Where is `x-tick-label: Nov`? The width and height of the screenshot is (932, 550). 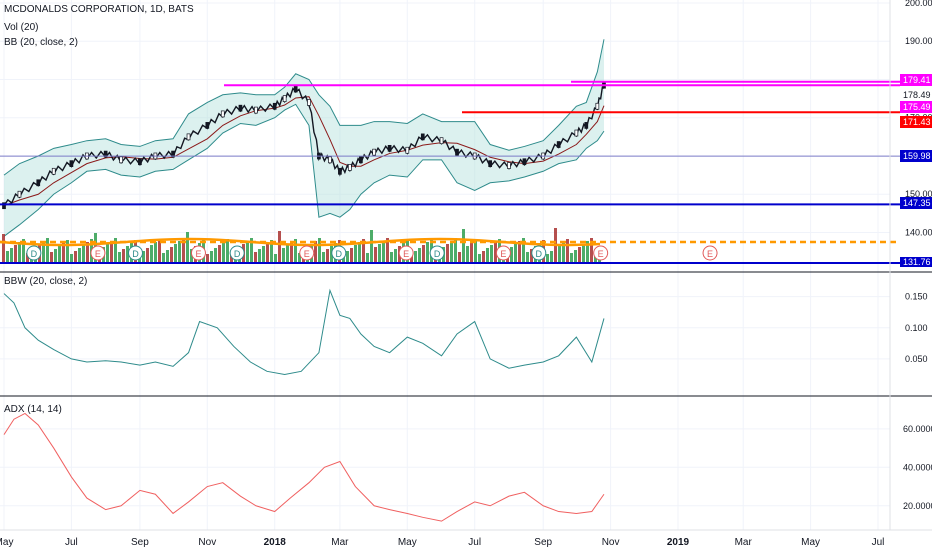 x-tick-label: Nov is located at coordinates (207, 542).